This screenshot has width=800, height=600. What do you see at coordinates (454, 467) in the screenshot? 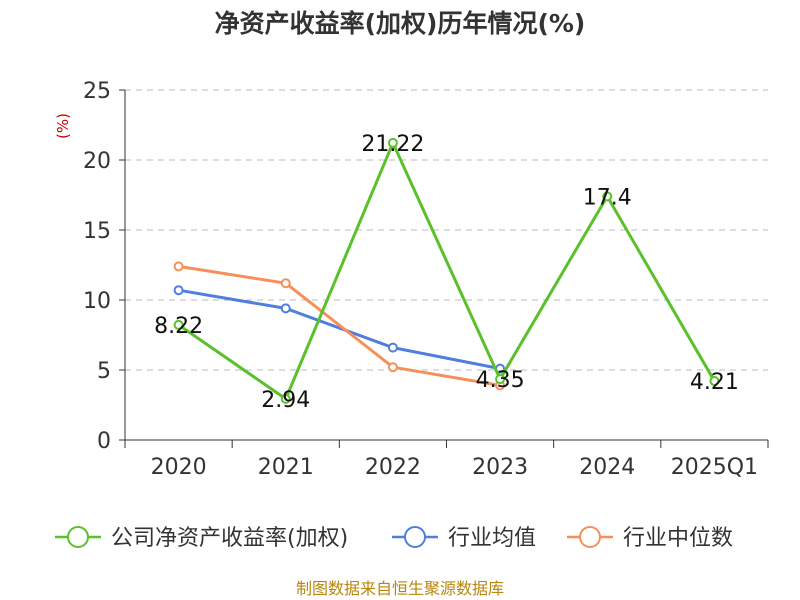
I see `x-tick-labels: 2020 2021 2022 2023 2024 2025Q1` at bounding box center [454, 467].